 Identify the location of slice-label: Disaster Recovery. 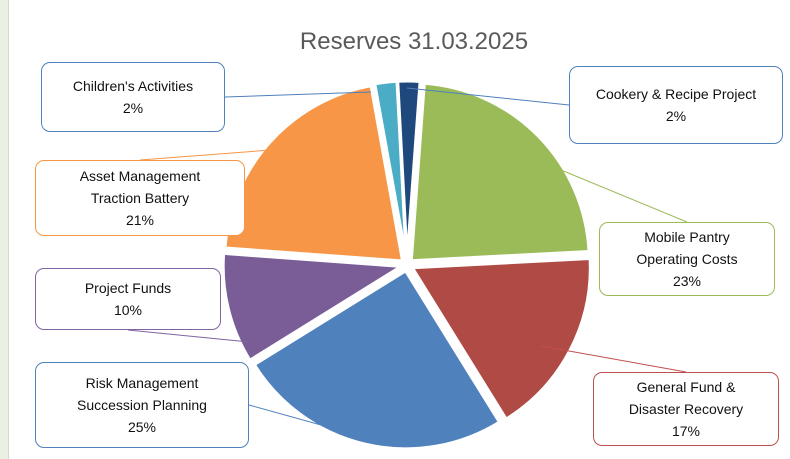
(686, 409).